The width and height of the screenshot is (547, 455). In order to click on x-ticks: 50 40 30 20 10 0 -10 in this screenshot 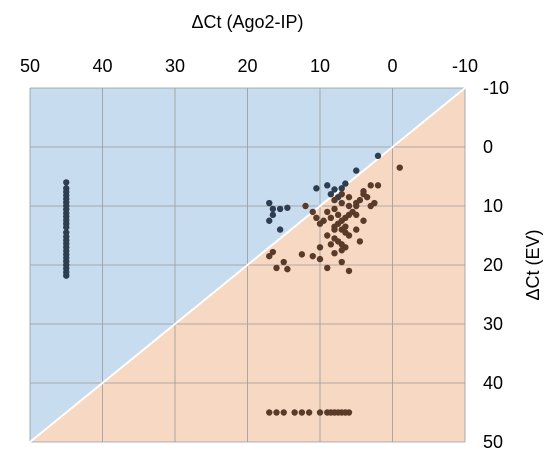, I will do `click(249, 66)`.